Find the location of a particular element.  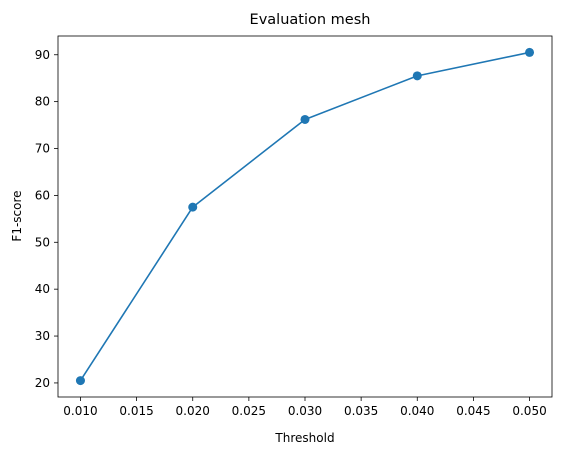

x-tick-label: 0.010 is located at coordinates (80, 411).